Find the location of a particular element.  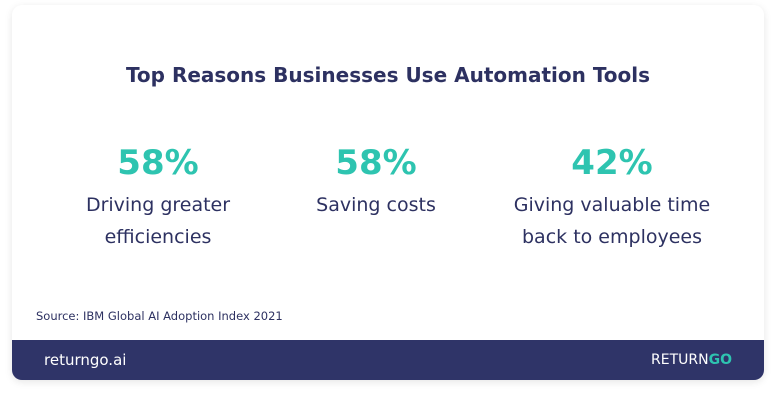

logo: RETURNGO is located at coordinates (691, 360).